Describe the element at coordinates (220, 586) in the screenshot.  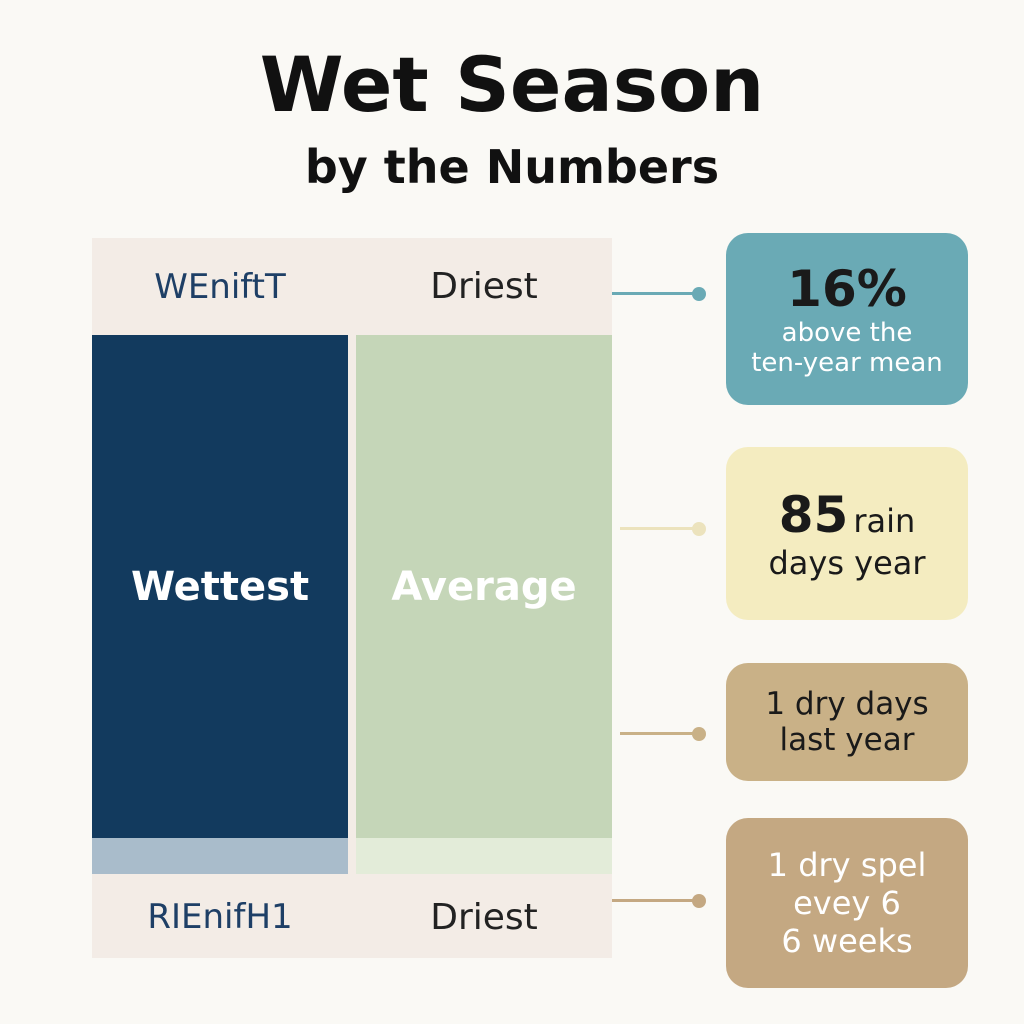
I see `wettest-block: Wettest` at that location.